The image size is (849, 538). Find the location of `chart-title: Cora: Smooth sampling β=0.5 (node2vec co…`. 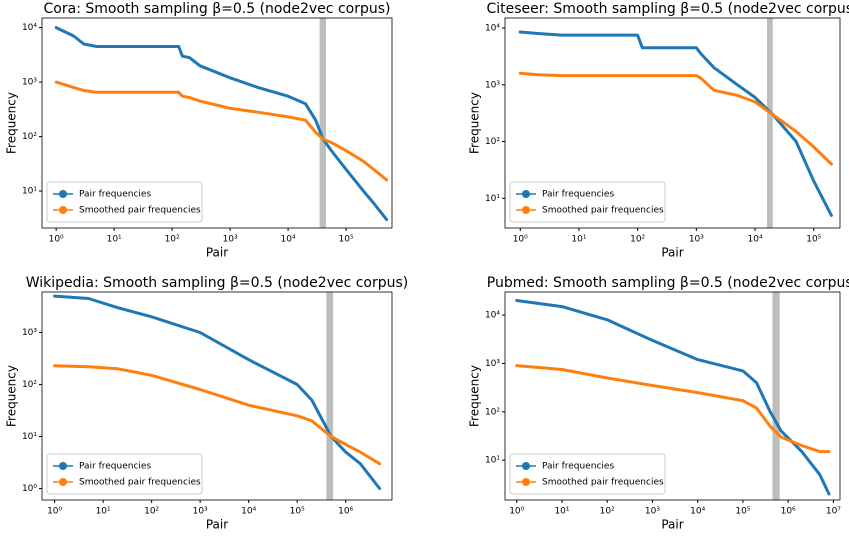

chart-title: Cora: Smooth sampling β=0.5 (node2vec co… is located at coordinates (217, 9).